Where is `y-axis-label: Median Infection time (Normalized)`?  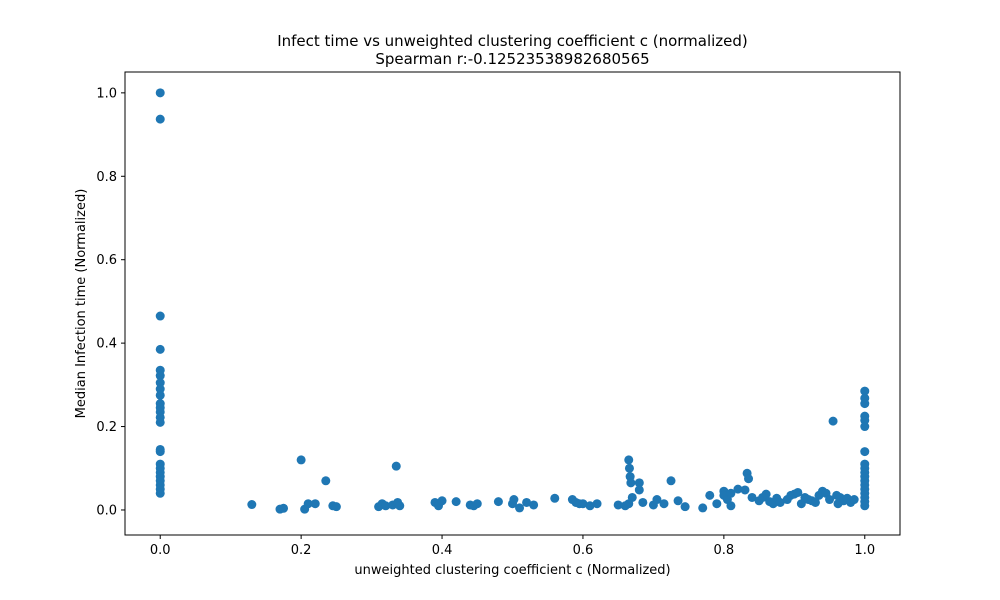 y-axis-label: Median Infection time (Normalized) is located at coordinates (81, 304).